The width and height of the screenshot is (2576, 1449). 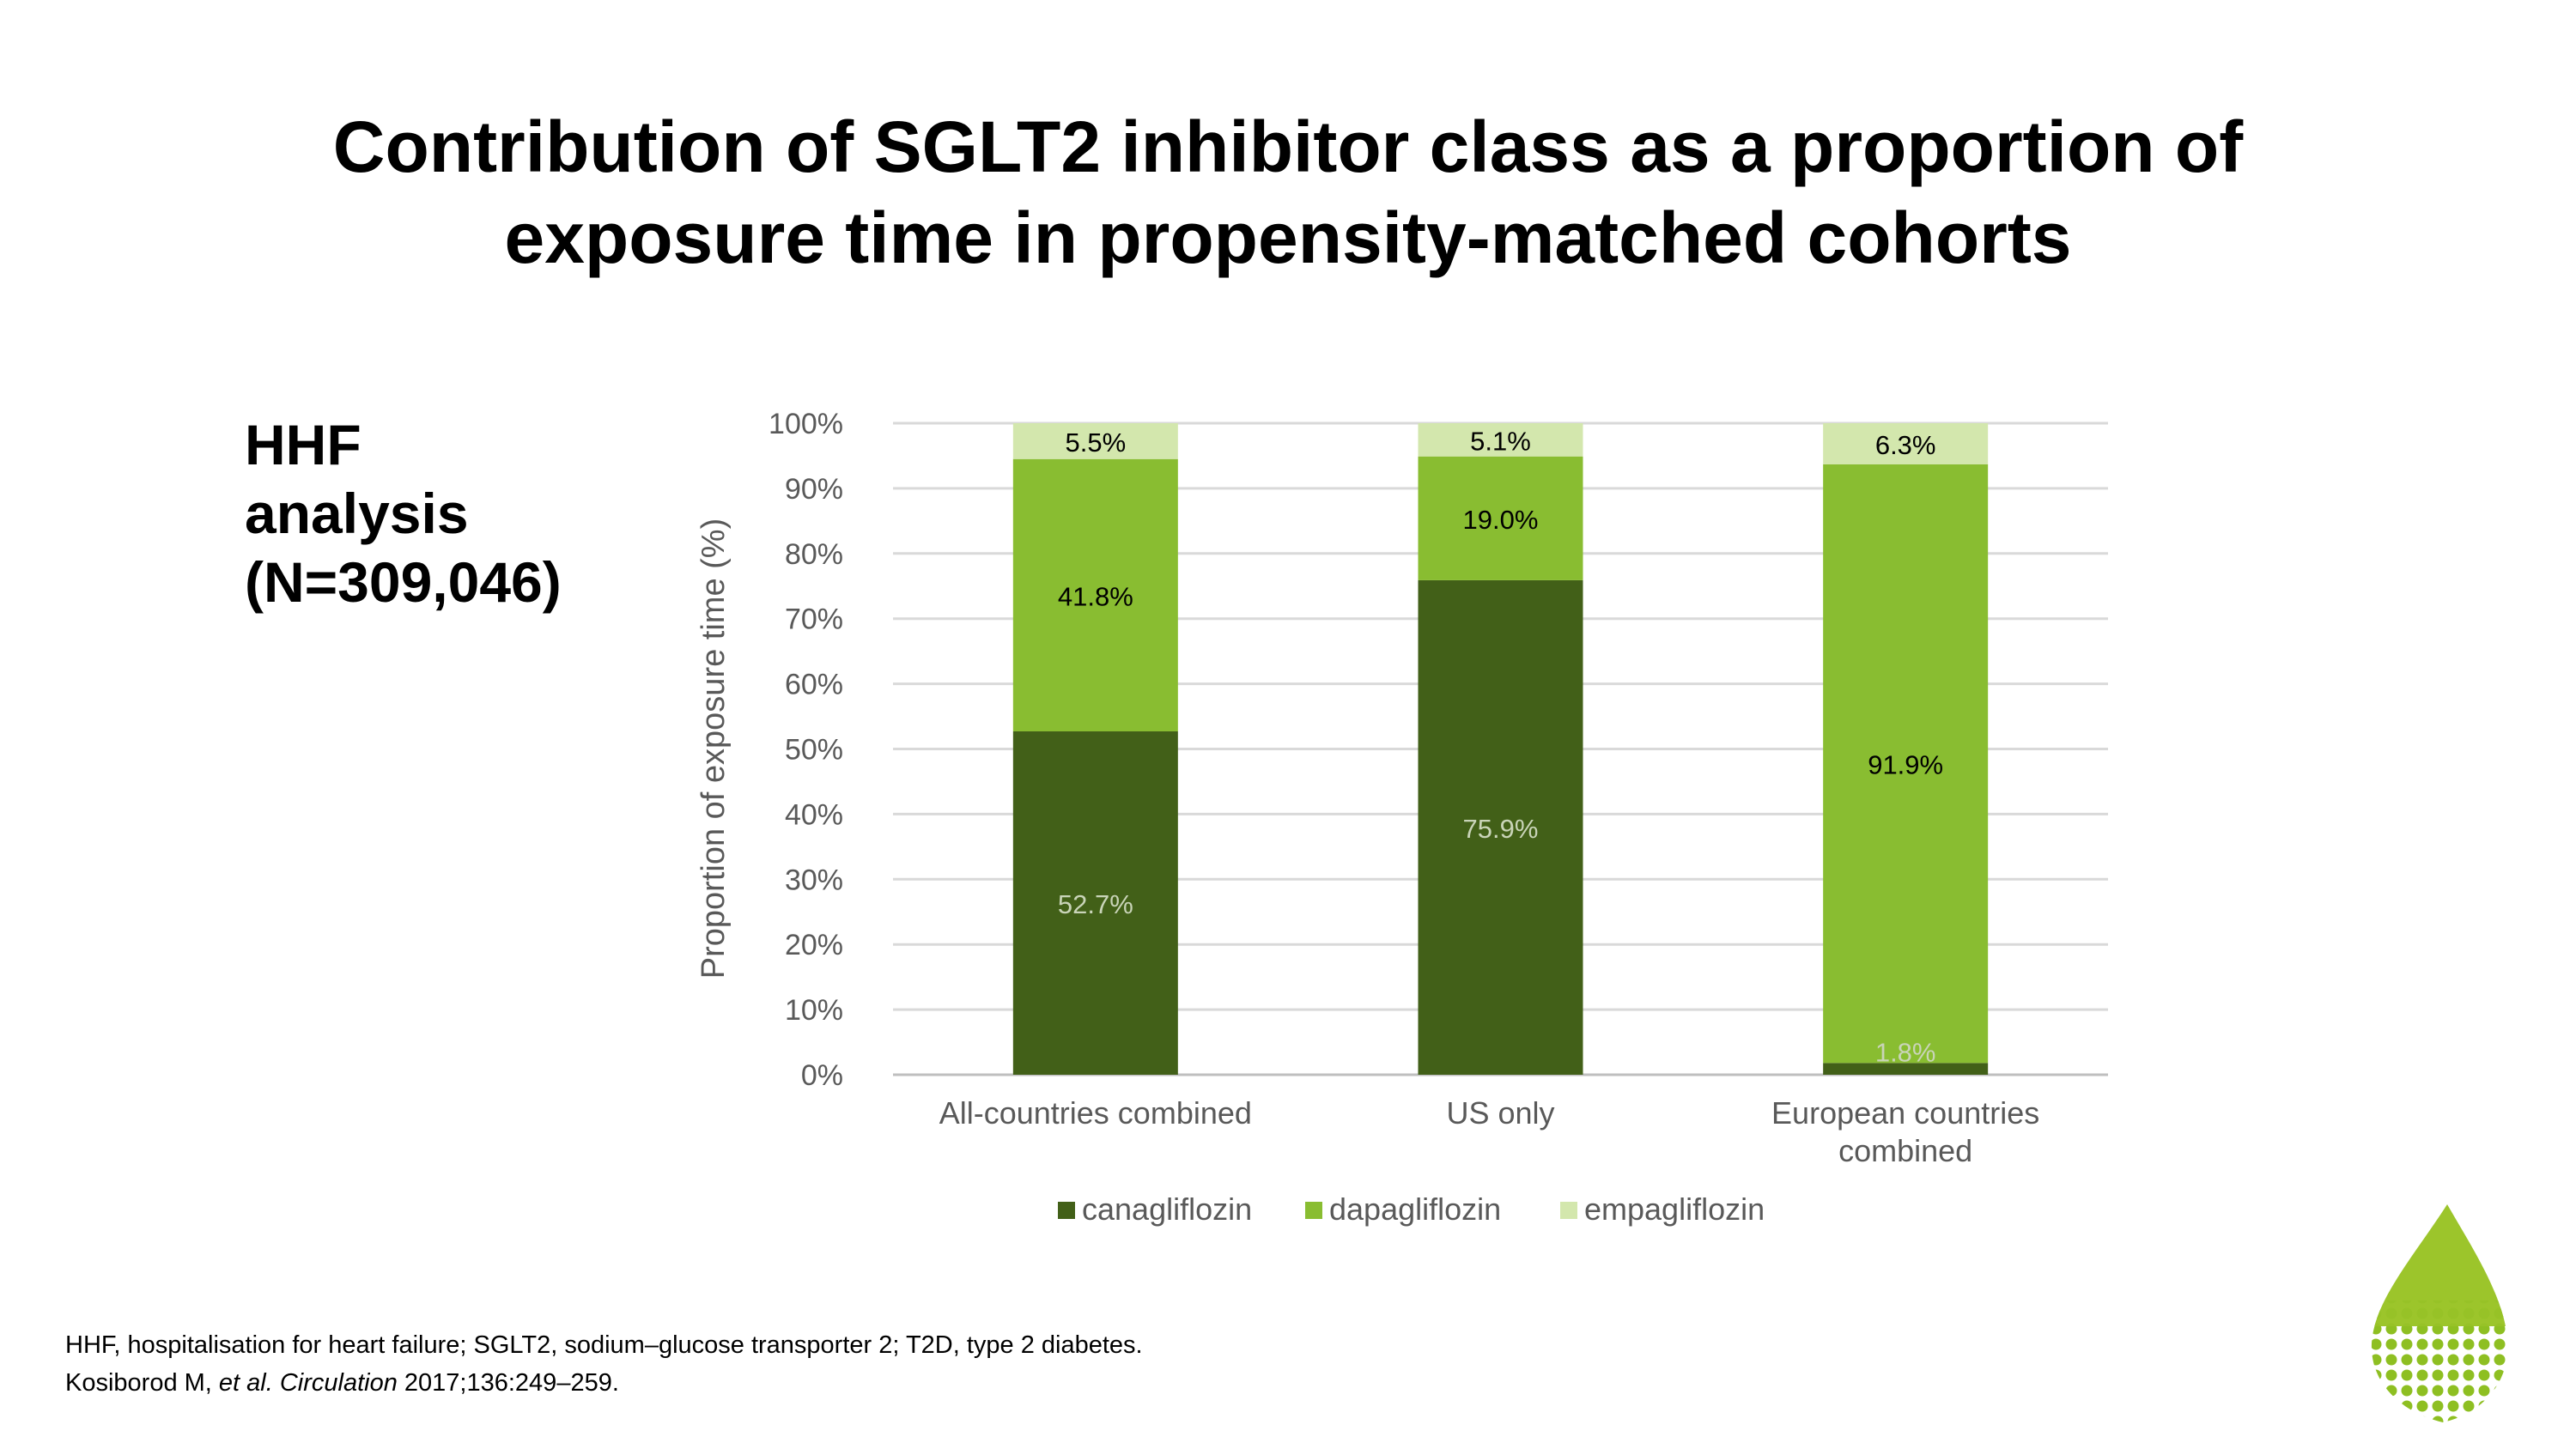 I want to click on y-tick-label: 10%, so click(x=814, y=1010).